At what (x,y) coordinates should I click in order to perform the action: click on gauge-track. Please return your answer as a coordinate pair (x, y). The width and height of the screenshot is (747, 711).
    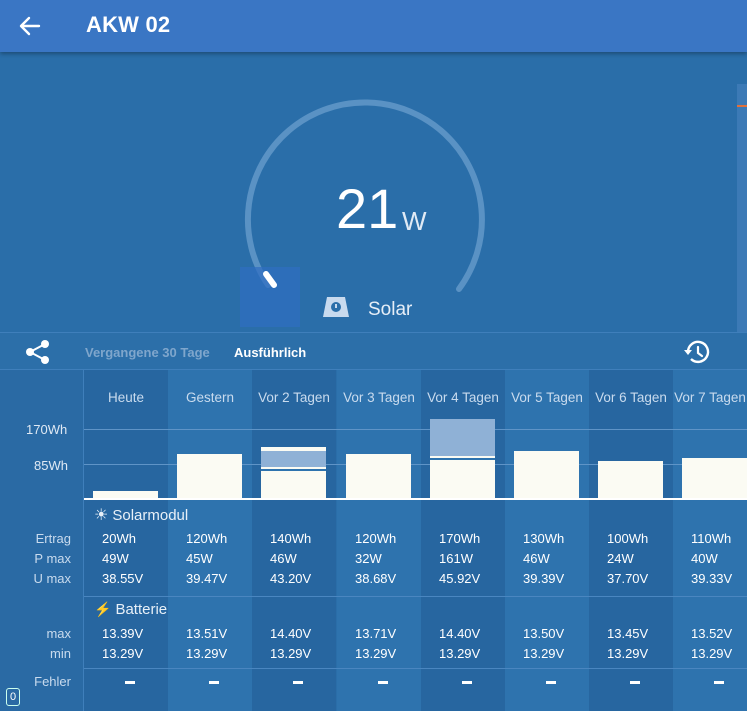
    Looking at the image, I should click on (364, 195).